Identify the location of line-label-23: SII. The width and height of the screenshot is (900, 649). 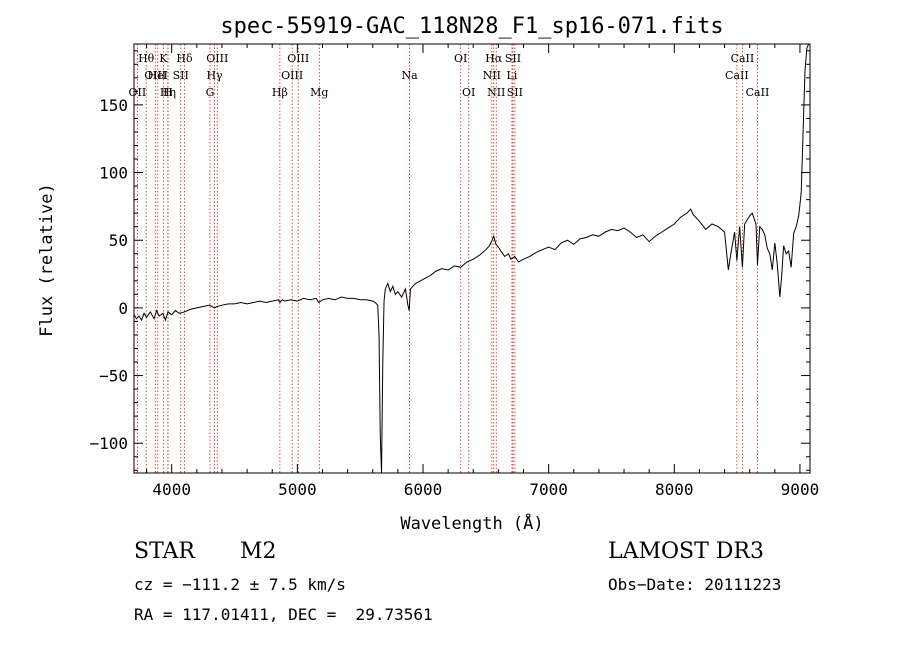
(513, 58).